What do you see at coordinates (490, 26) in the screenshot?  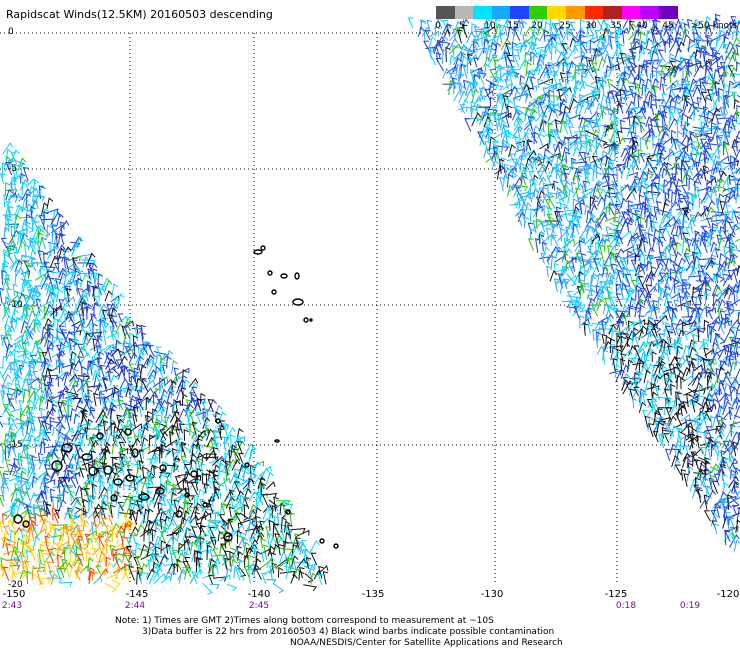 I see `colorbar-label: 10` at bounding box center [490, 26].